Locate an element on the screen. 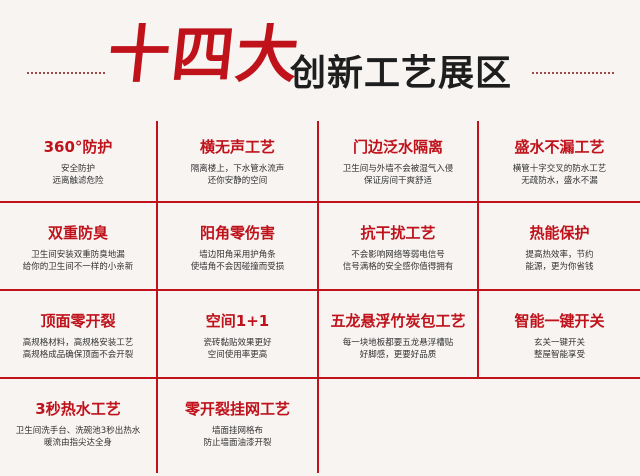  craft-cell: 阳角零伤害 墙边阳角采用护角条 使墙角不会因碰撞而受损 is located at coordinates (238, 247).